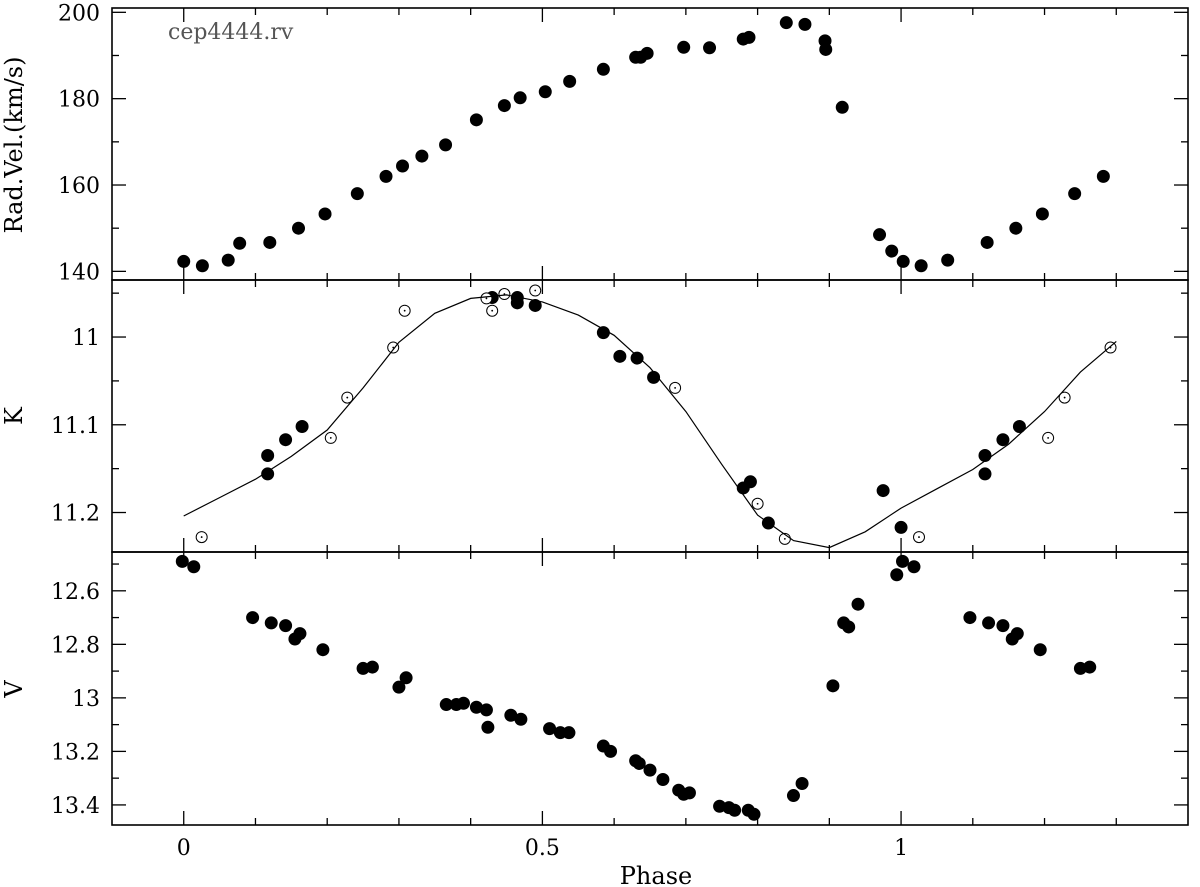 This screenshot has height=887, width=1200. I want to click on rv-y-axis-label: Rad.Vel.(km/s), so click(14, 145).